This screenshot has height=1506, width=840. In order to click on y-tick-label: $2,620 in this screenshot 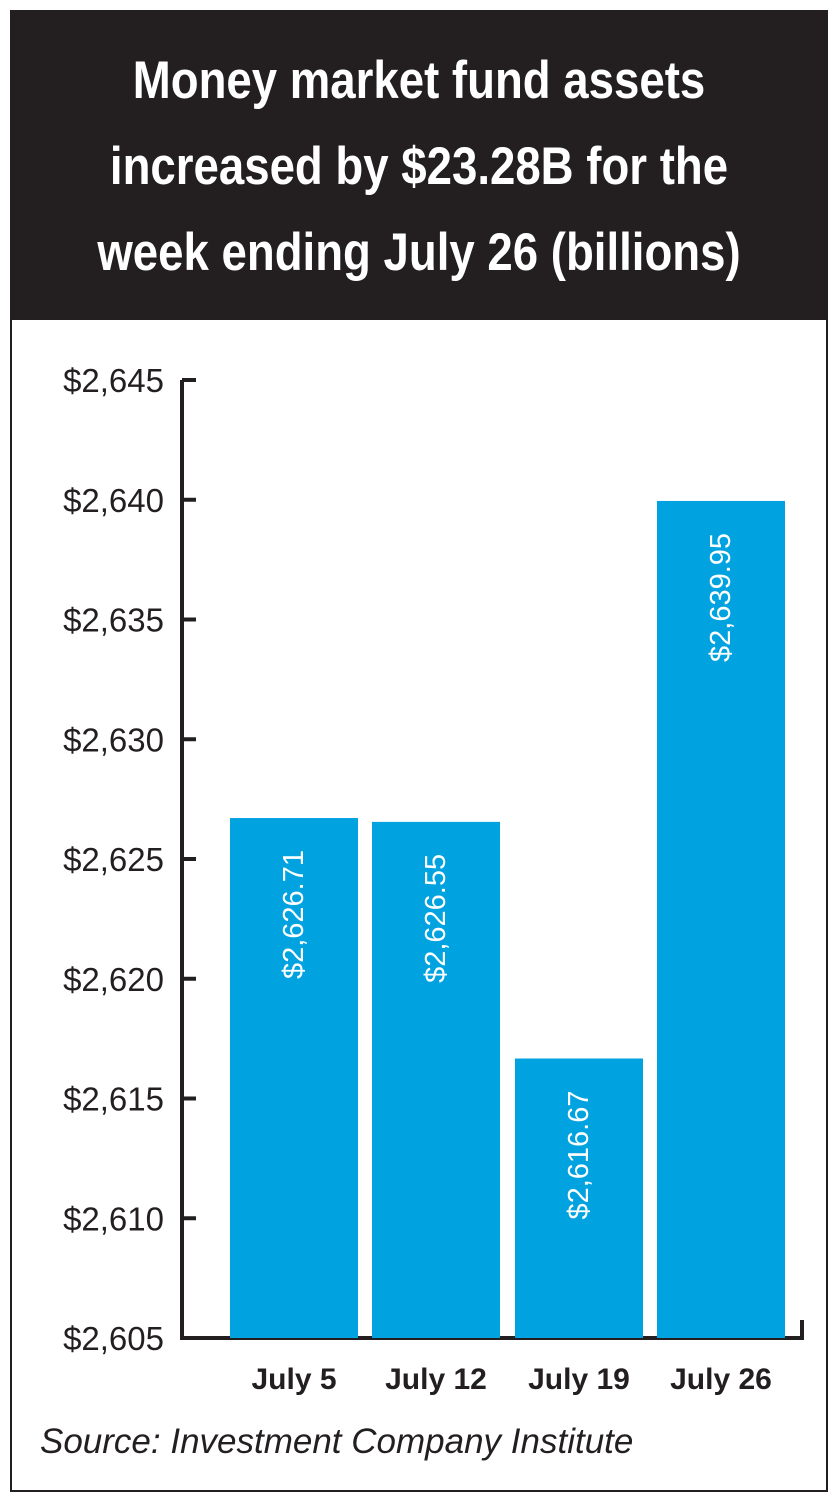, I will do `click(113, 979)`.